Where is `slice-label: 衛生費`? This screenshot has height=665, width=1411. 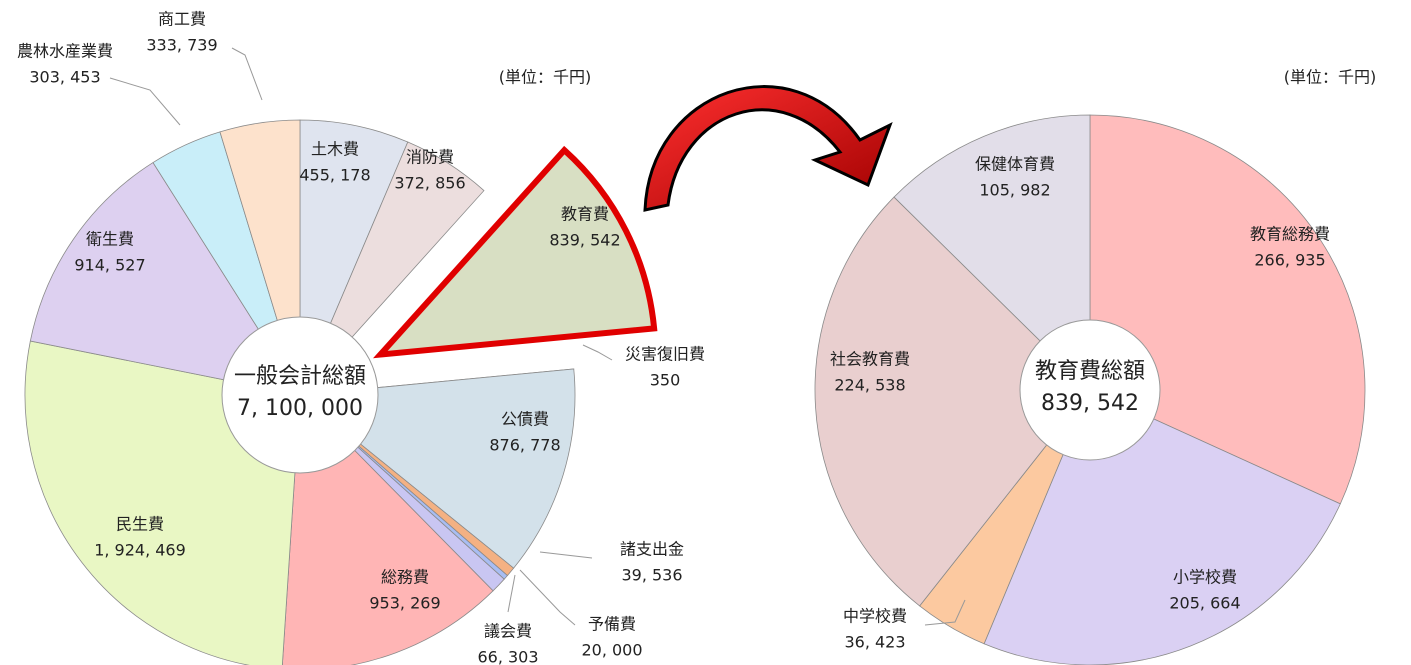 slice-label: 衛生費 is located at coordinates (110, 239).